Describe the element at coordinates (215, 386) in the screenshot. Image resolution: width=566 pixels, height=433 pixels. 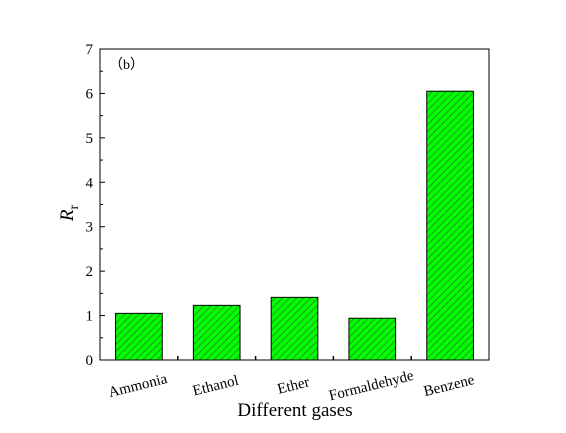
I see `x-tick-label-ethanol: Ethanol` at that location.